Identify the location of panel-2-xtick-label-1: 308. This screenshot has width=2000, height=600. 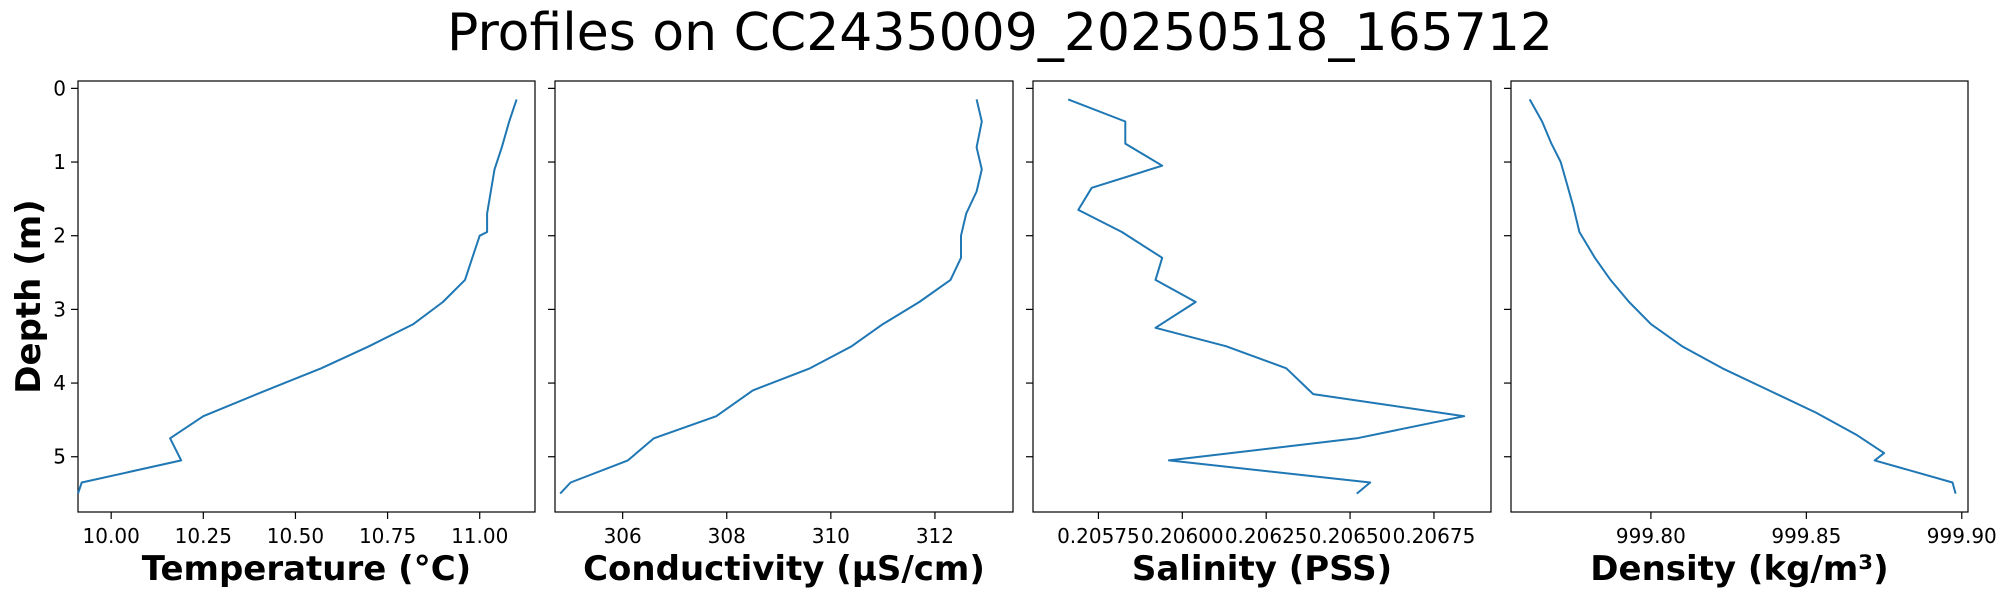
(727, 536).